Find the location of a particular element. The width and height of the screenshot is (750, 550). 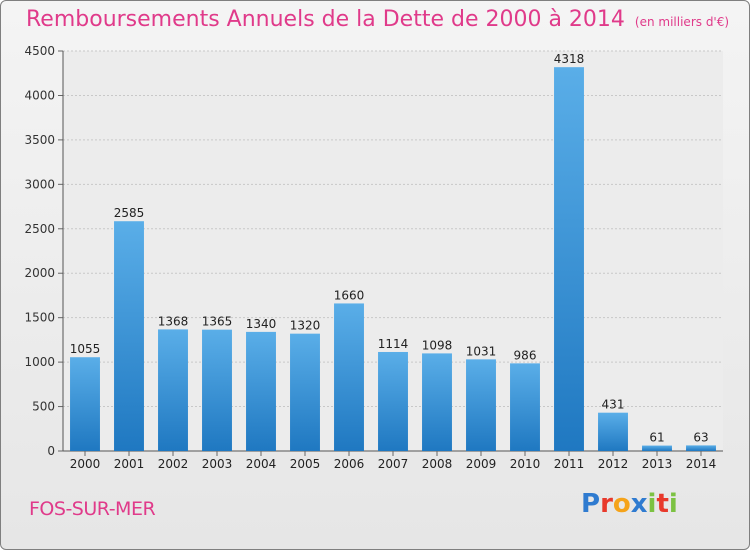

x-tick-label: 2011 is located at coordinates (569, 464).